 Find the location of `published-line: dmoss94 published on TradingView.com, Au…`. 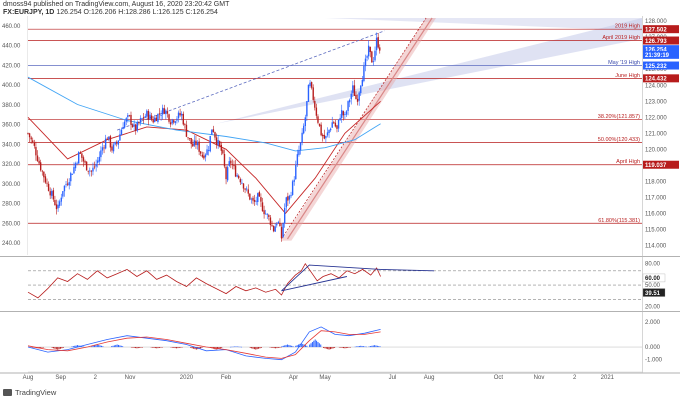

published-line: dmoss94 published on TradingView.com, Au… is located at coordinates (116, 4).